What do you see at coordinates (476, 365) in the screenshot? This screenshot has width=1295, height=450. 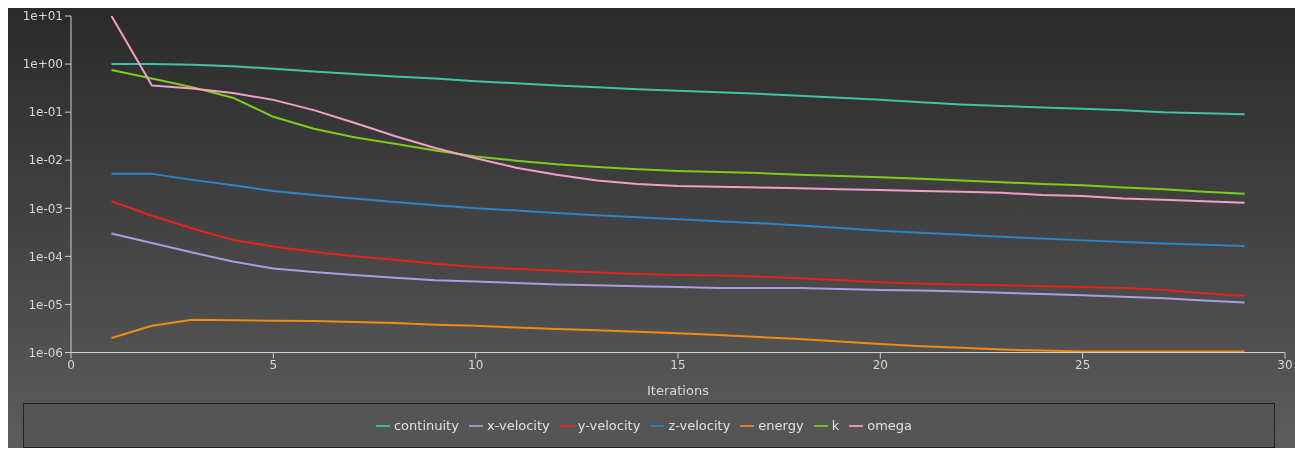 I see `x-tick-label: 10` at bounding box center [476, 365].